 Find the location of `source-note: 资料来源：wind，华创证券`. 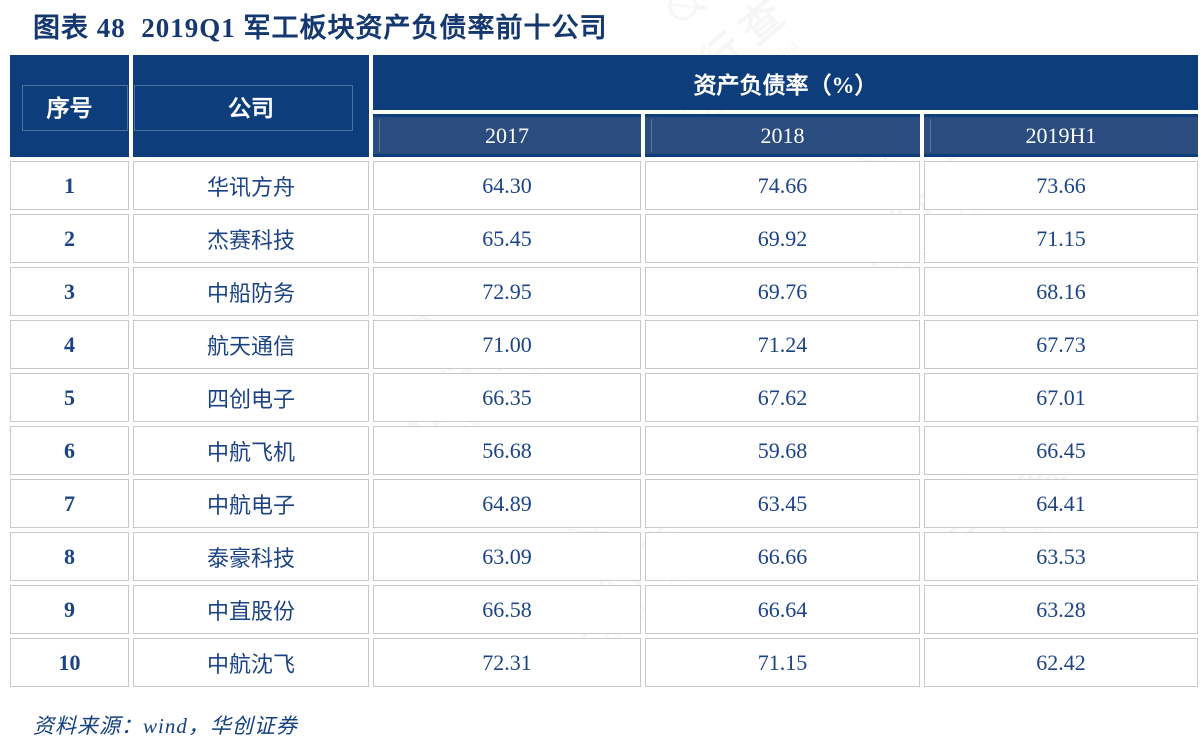

source-note: 资料来源：wind，华创证券 is located at coordinates (165, 726).